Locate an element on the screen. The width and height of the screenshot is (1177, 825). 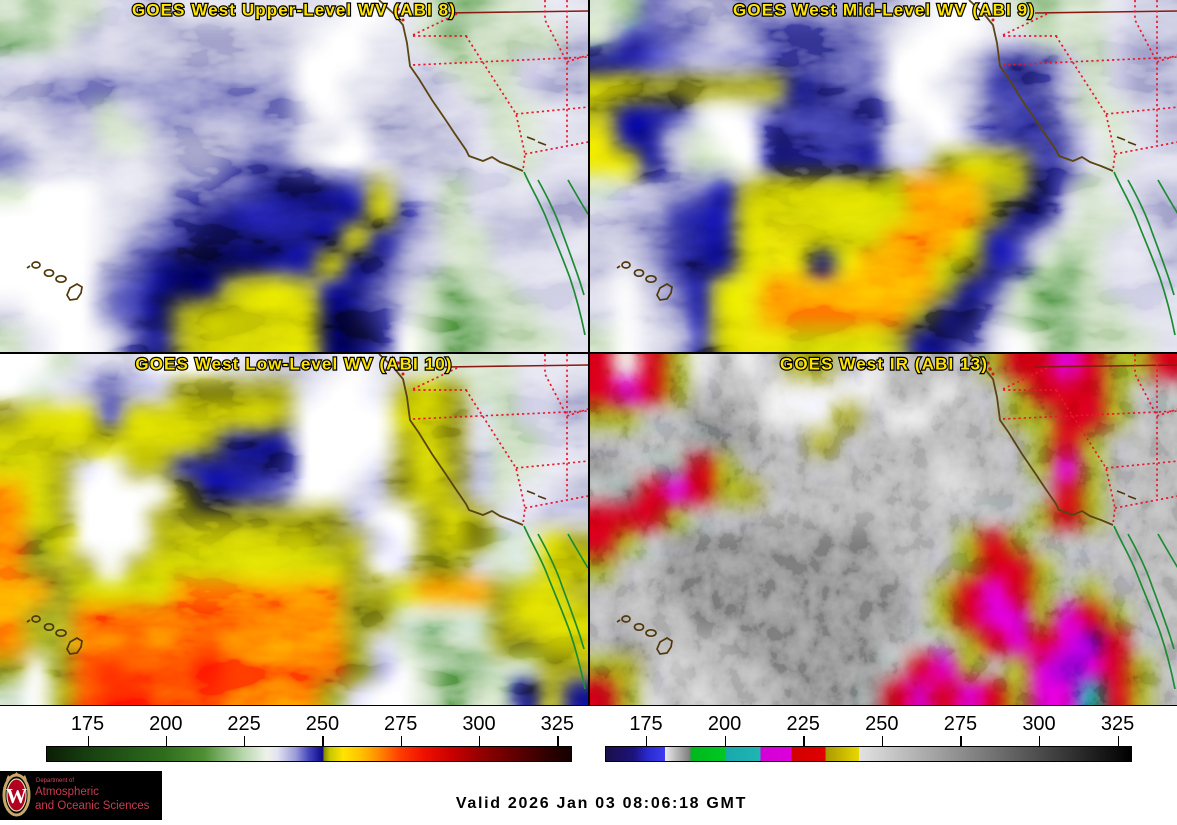
svg-text: and Oceanic Sciences is located at coordinates (92, 806).